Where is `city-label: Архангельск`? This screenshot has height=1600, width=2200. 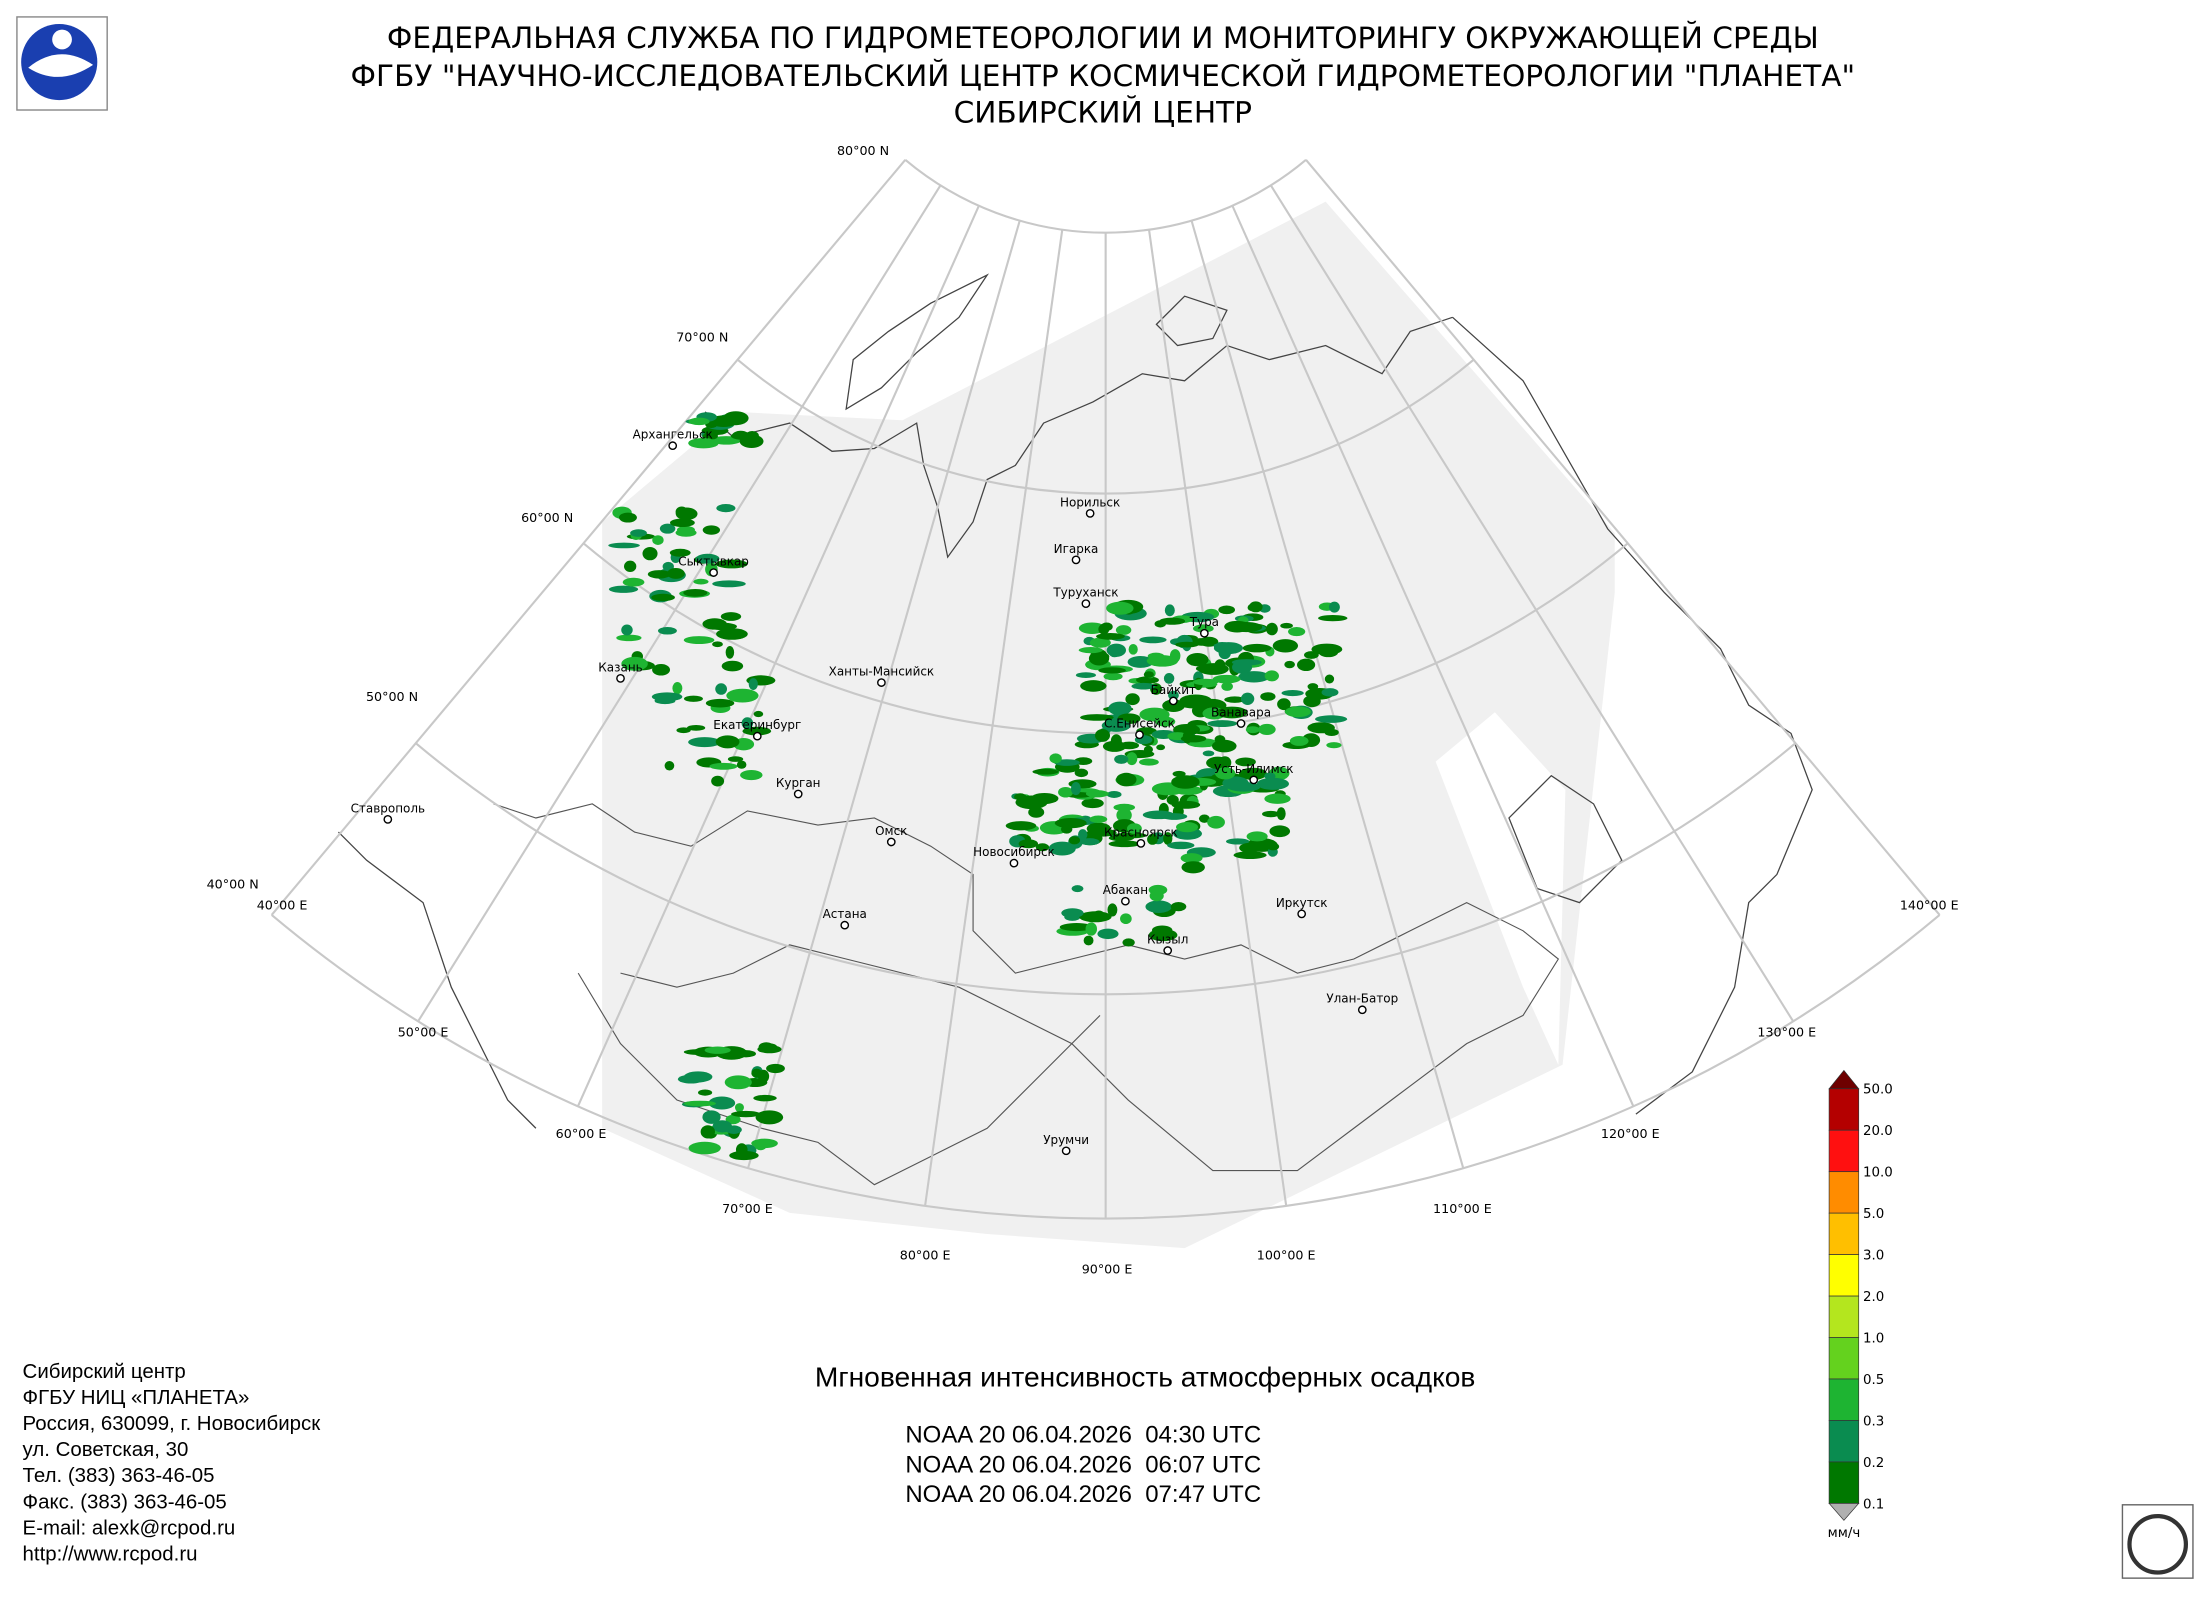
city-label: Архангельск is located at coordinates (673, 435).